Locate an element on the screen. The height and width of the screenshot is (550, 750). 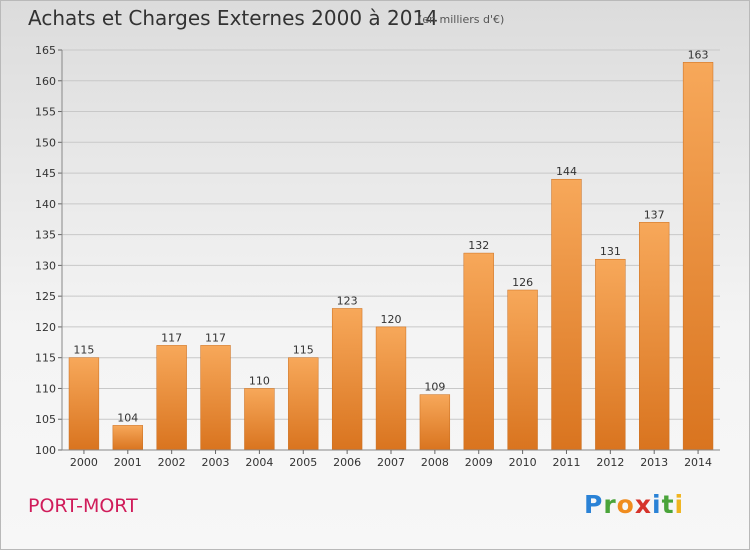
data-label-2004: 110 is located at coordinates (259, 380).